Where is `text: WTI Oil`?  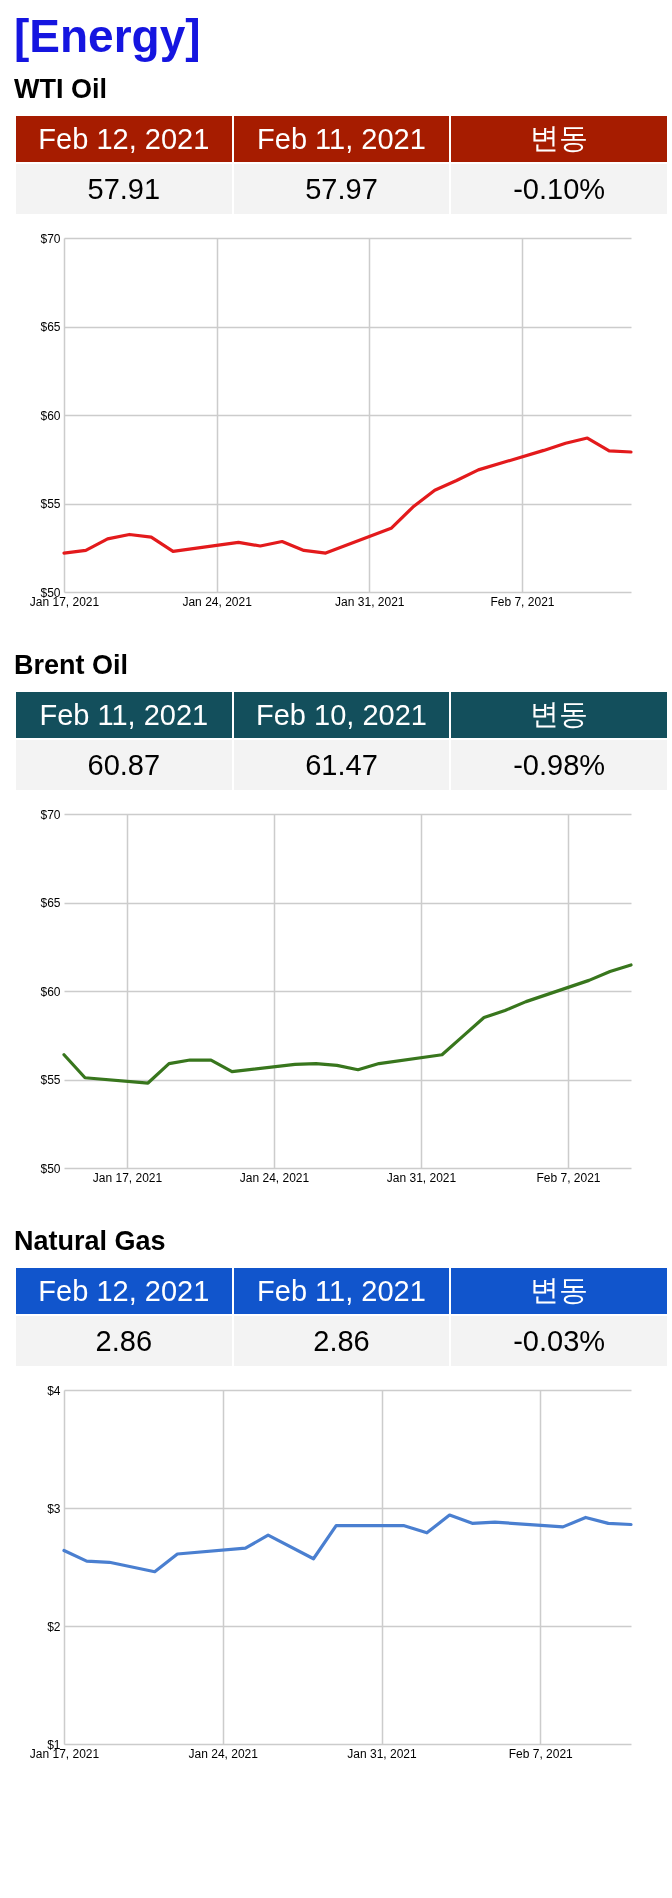
text: WTI Oil is located at coordinates (61, 89).